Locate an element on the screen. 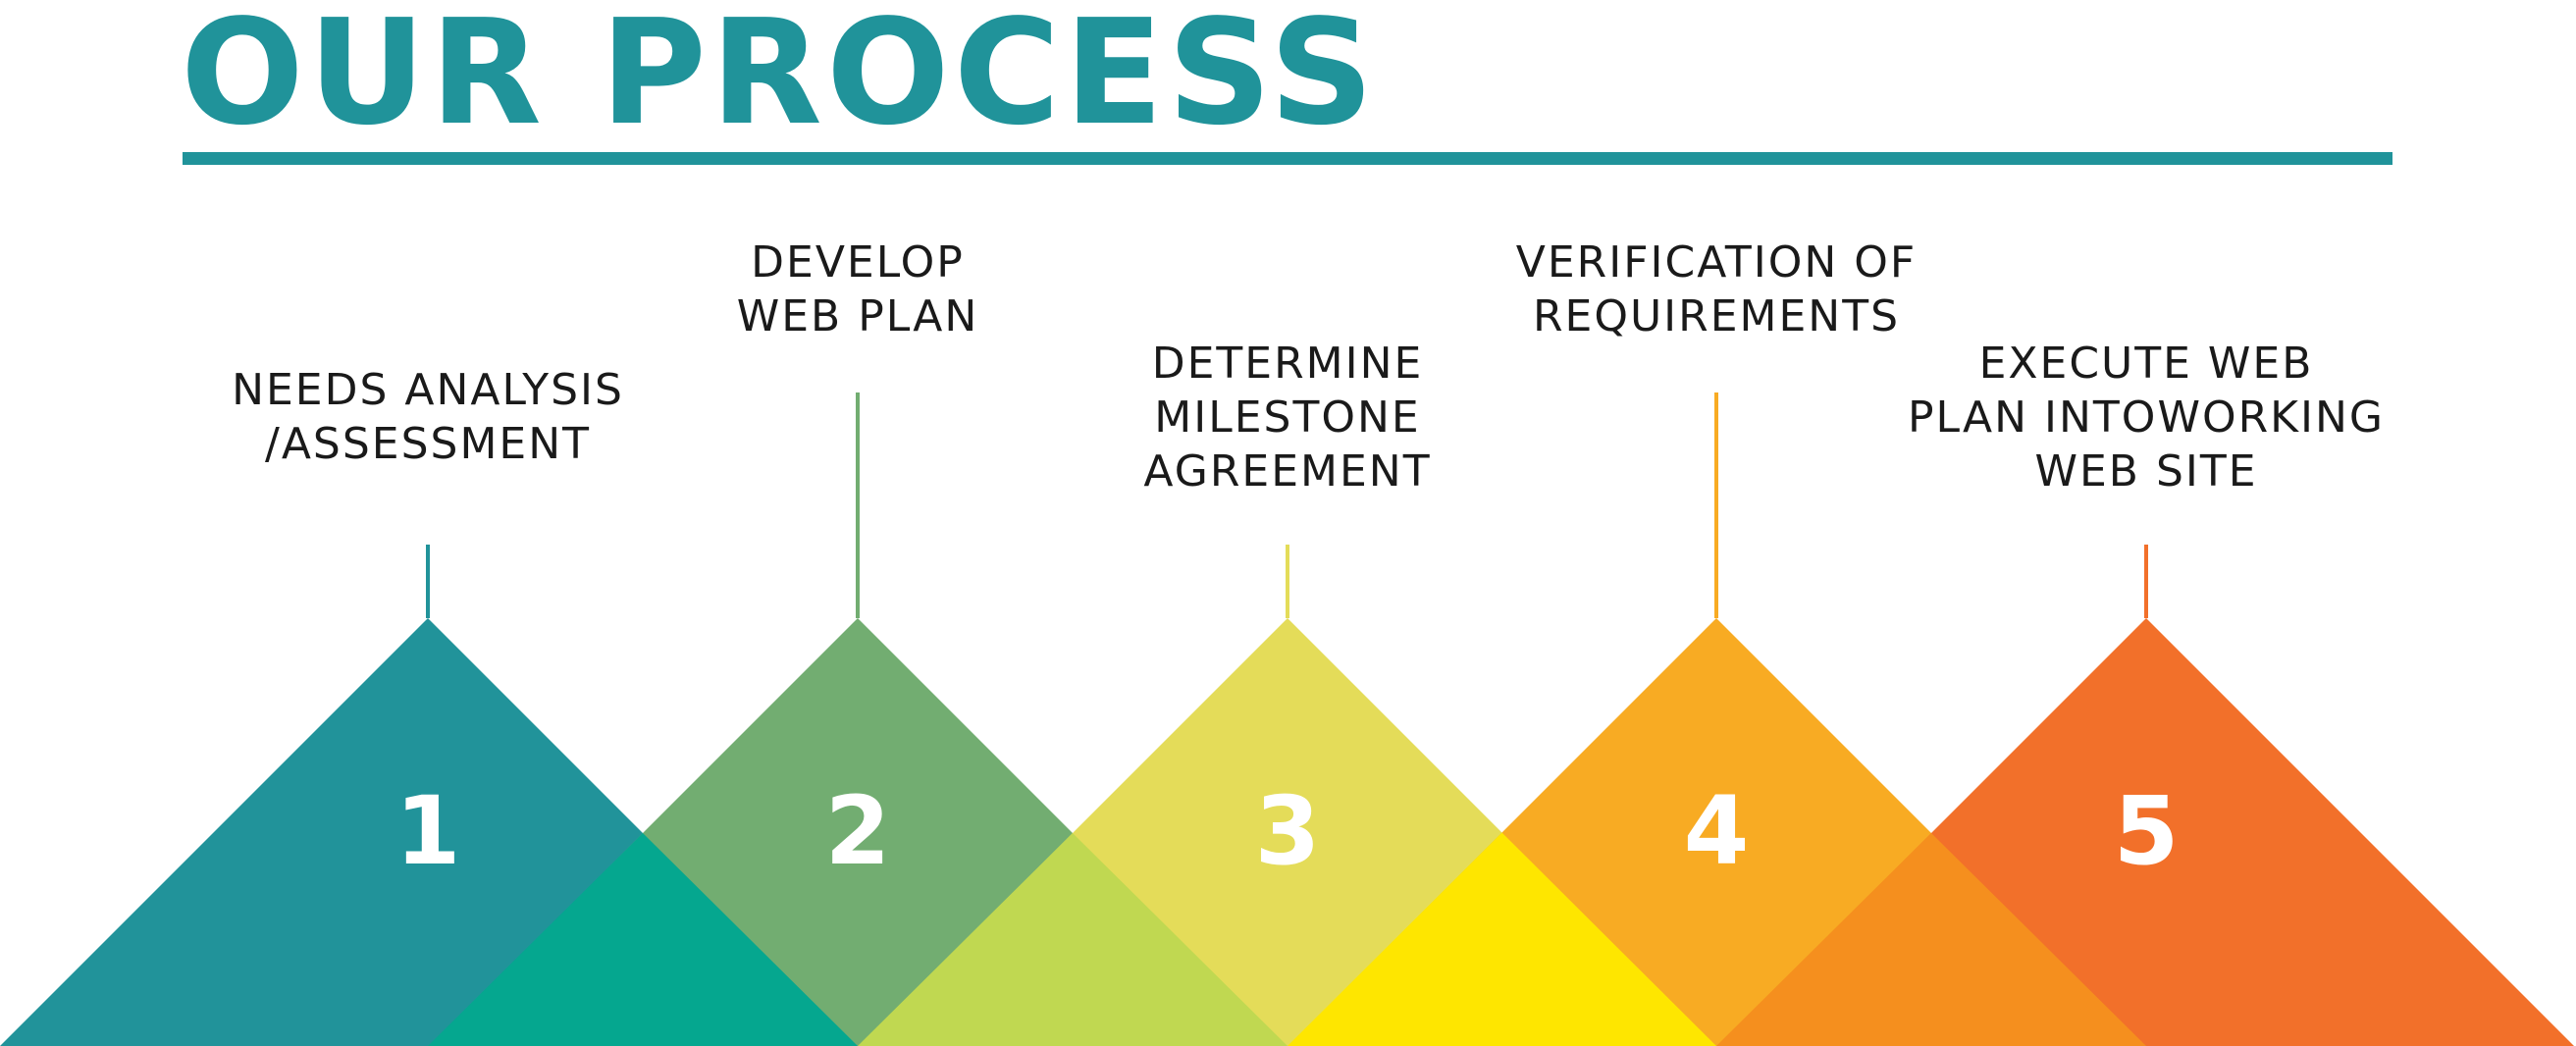 The height and width of the screenshot is (1046, 2576). step-2-label-line: DEVELOP is located at coordinates (858, 263).